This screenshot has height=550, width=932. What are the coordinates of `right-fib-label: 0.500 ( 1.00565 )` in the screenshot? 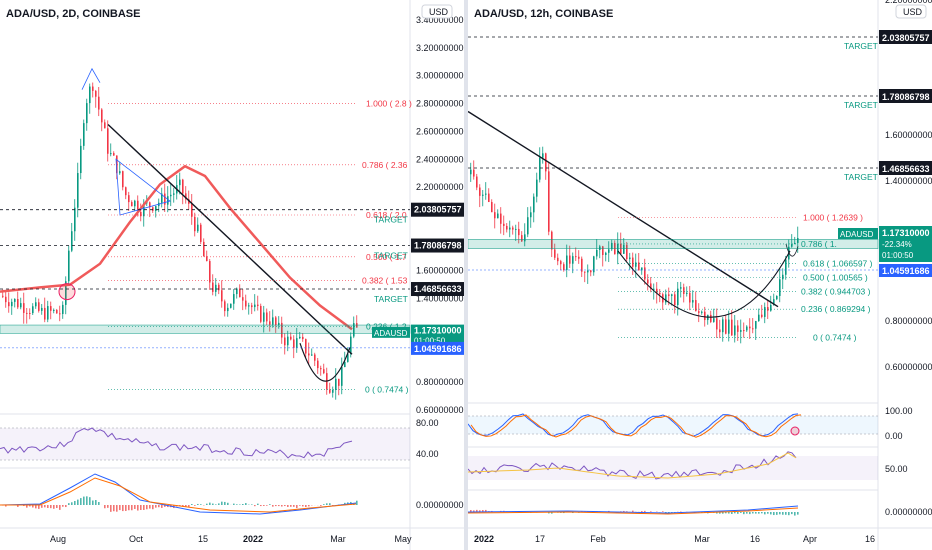 It's located at (835, 278).